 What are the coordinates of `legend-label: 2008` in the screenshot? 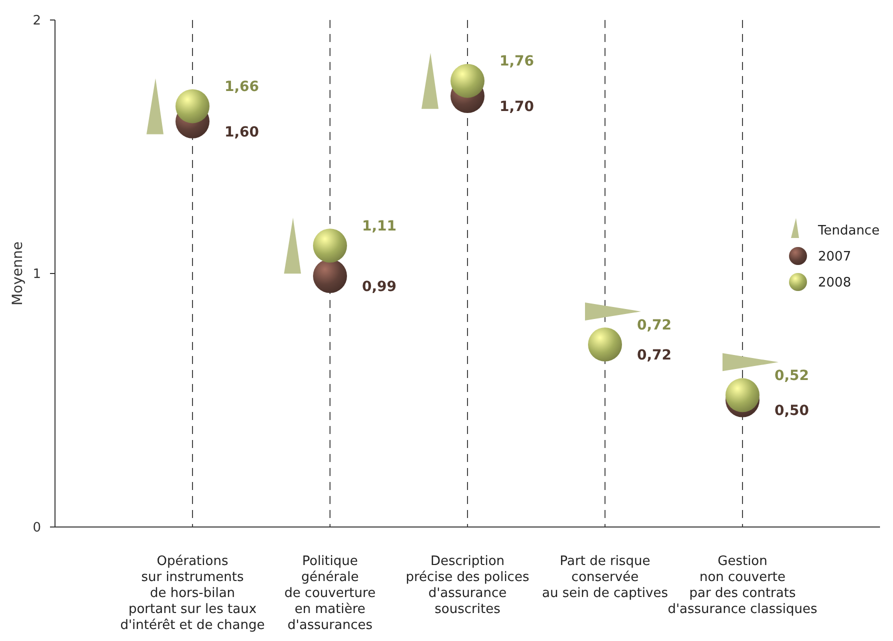 It's located at (835, 283).